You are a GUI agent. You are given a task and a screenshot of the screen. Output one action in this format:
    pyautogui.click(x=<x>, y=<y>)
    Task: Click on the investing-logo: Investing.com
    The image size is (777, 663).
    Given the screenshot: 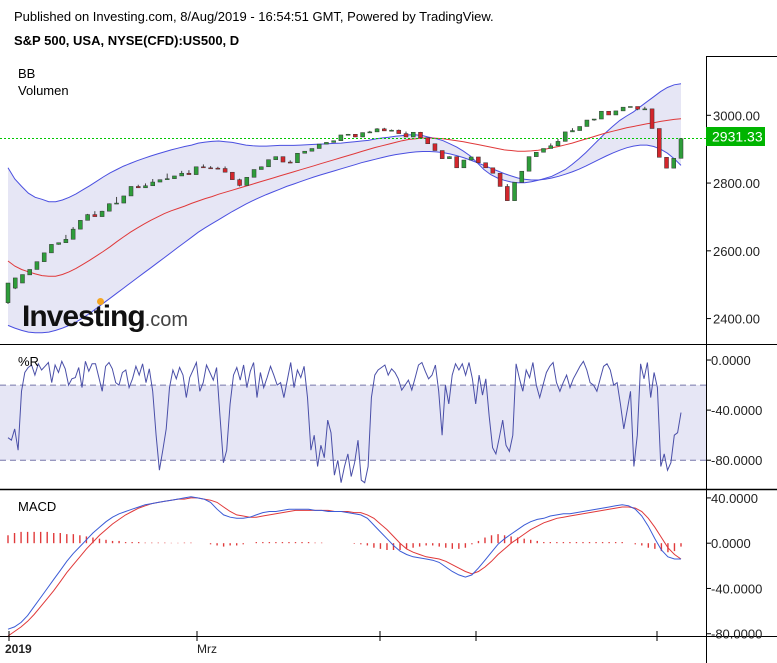 What is the action you would take?
    pyautogui.click(x=105, y=316)
    